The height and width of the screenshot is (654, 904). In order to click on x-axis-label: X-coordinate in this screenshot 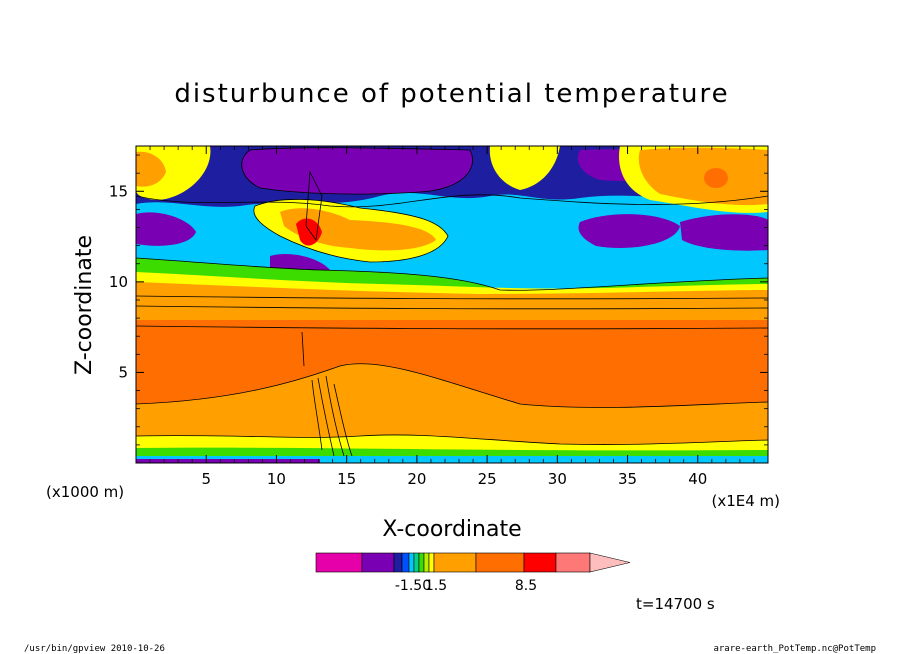, I will do `click(451, 529)`.